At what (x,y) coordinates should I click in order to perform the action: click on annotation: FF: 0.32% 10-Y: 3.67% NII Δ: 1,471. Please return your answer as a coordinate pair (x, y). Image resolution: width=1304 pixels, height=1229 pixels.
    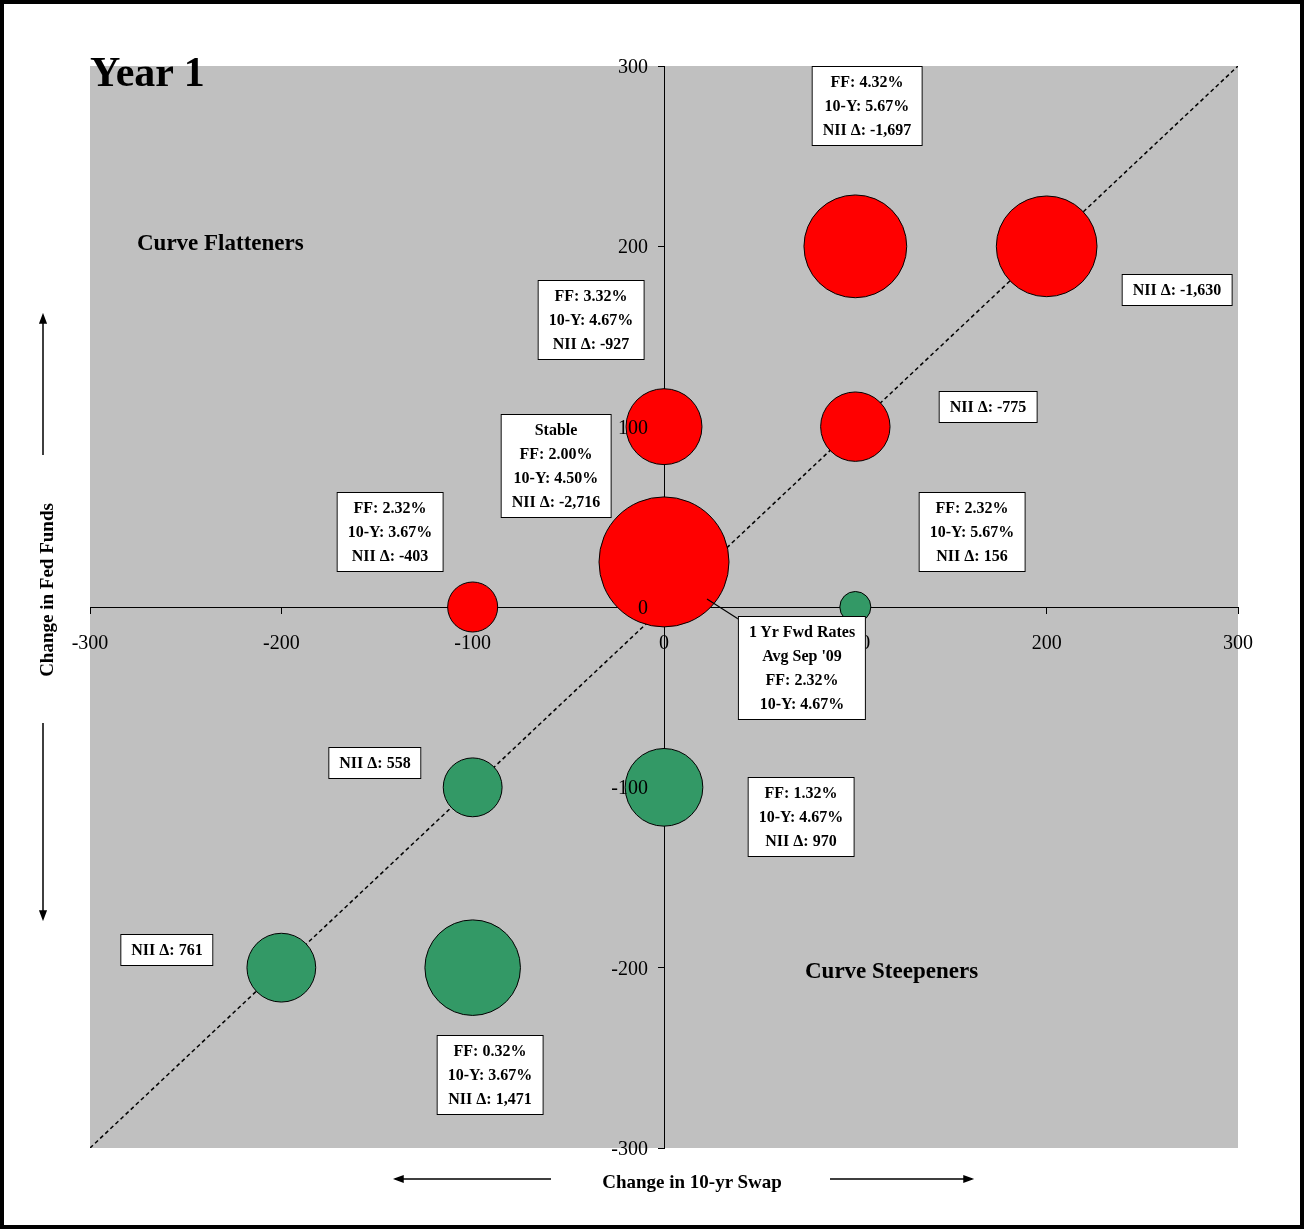
    Looking at the image, I should click on (490, 1075).